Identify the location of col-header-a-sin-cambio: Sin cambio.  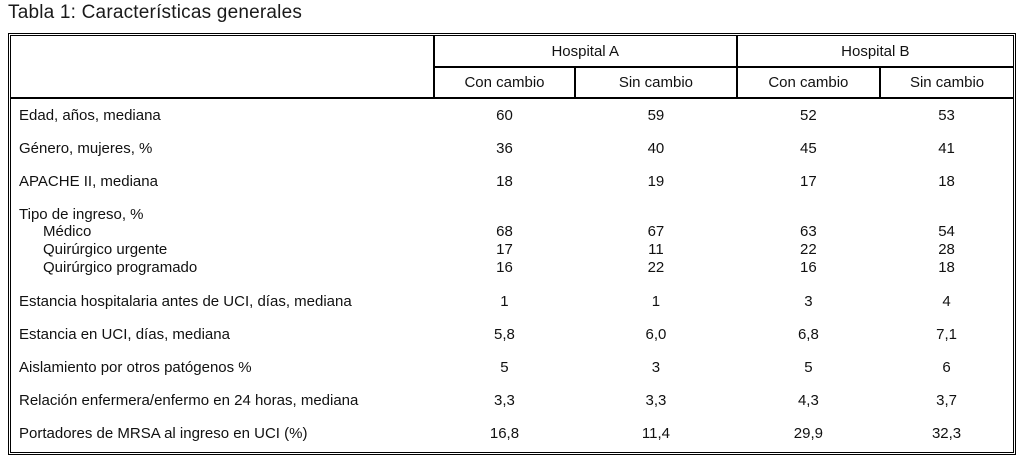
(655, 83).